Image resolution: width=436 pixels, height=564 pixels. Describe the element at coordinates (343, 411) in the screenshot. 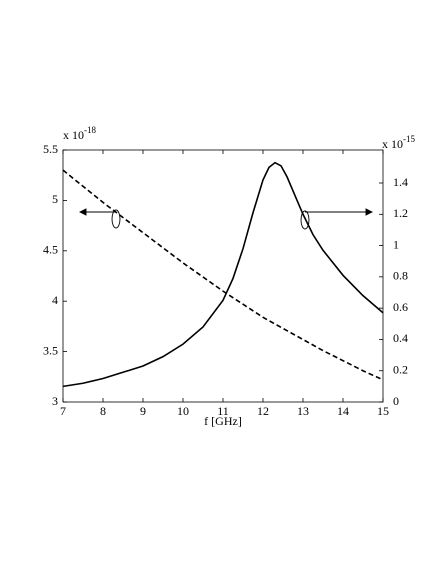

I see `x-tick-label: 14` at that location.